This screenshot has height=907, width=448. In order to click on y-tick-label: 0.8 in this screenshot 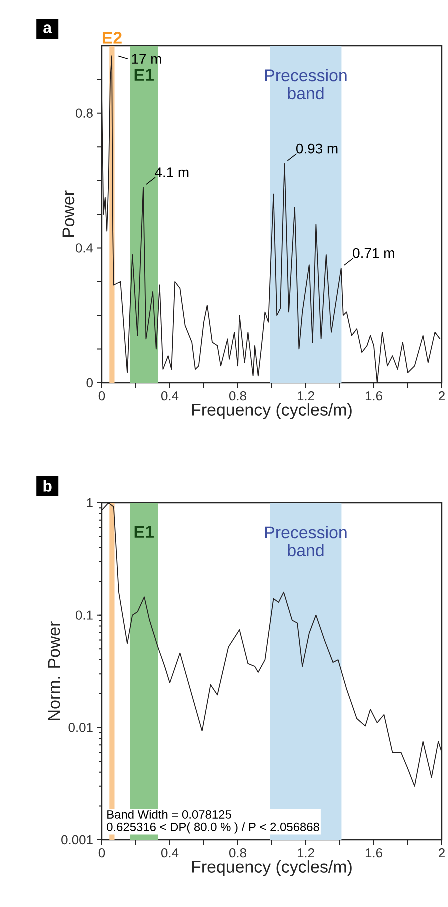, I will do `click(84, 113)`.